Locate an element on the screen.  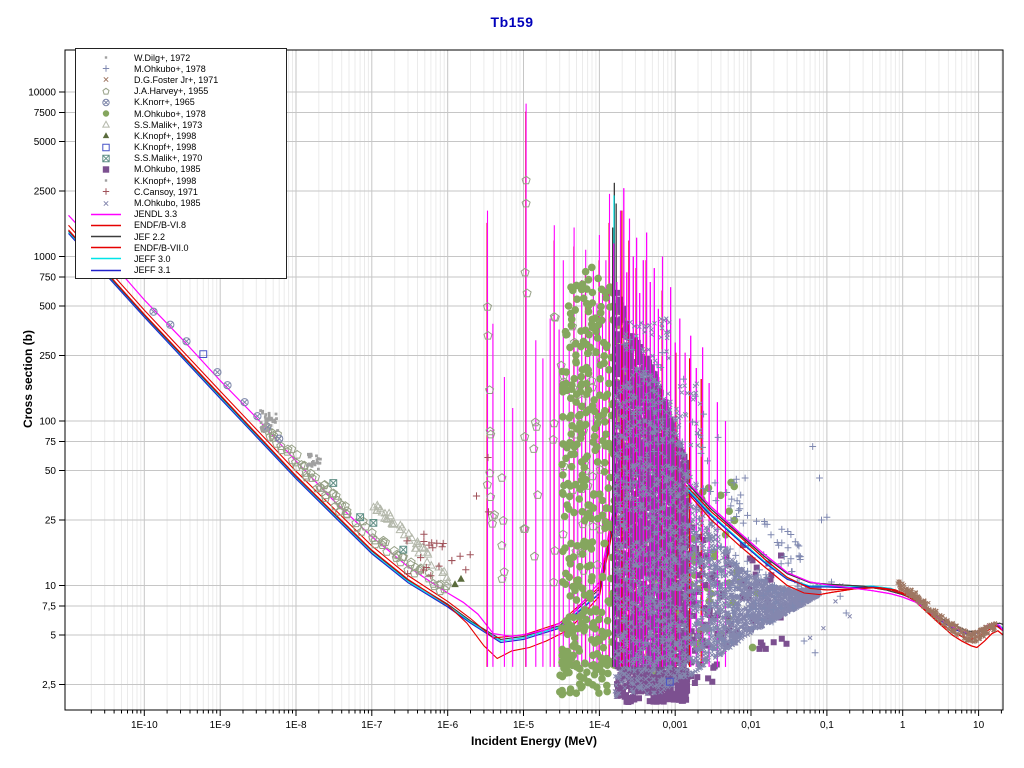
legend-circle-fill-icon is located at coordinates (106, 113).